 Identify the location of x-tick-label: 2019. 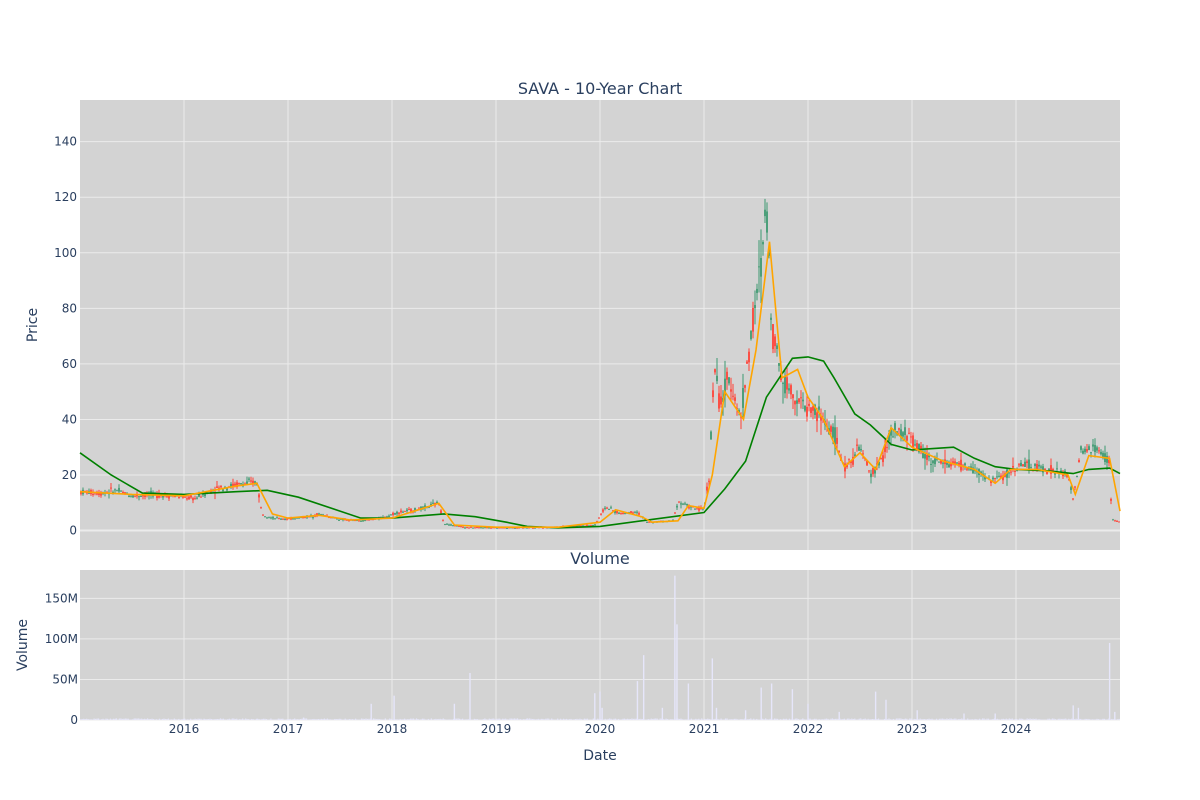
(496, 729).